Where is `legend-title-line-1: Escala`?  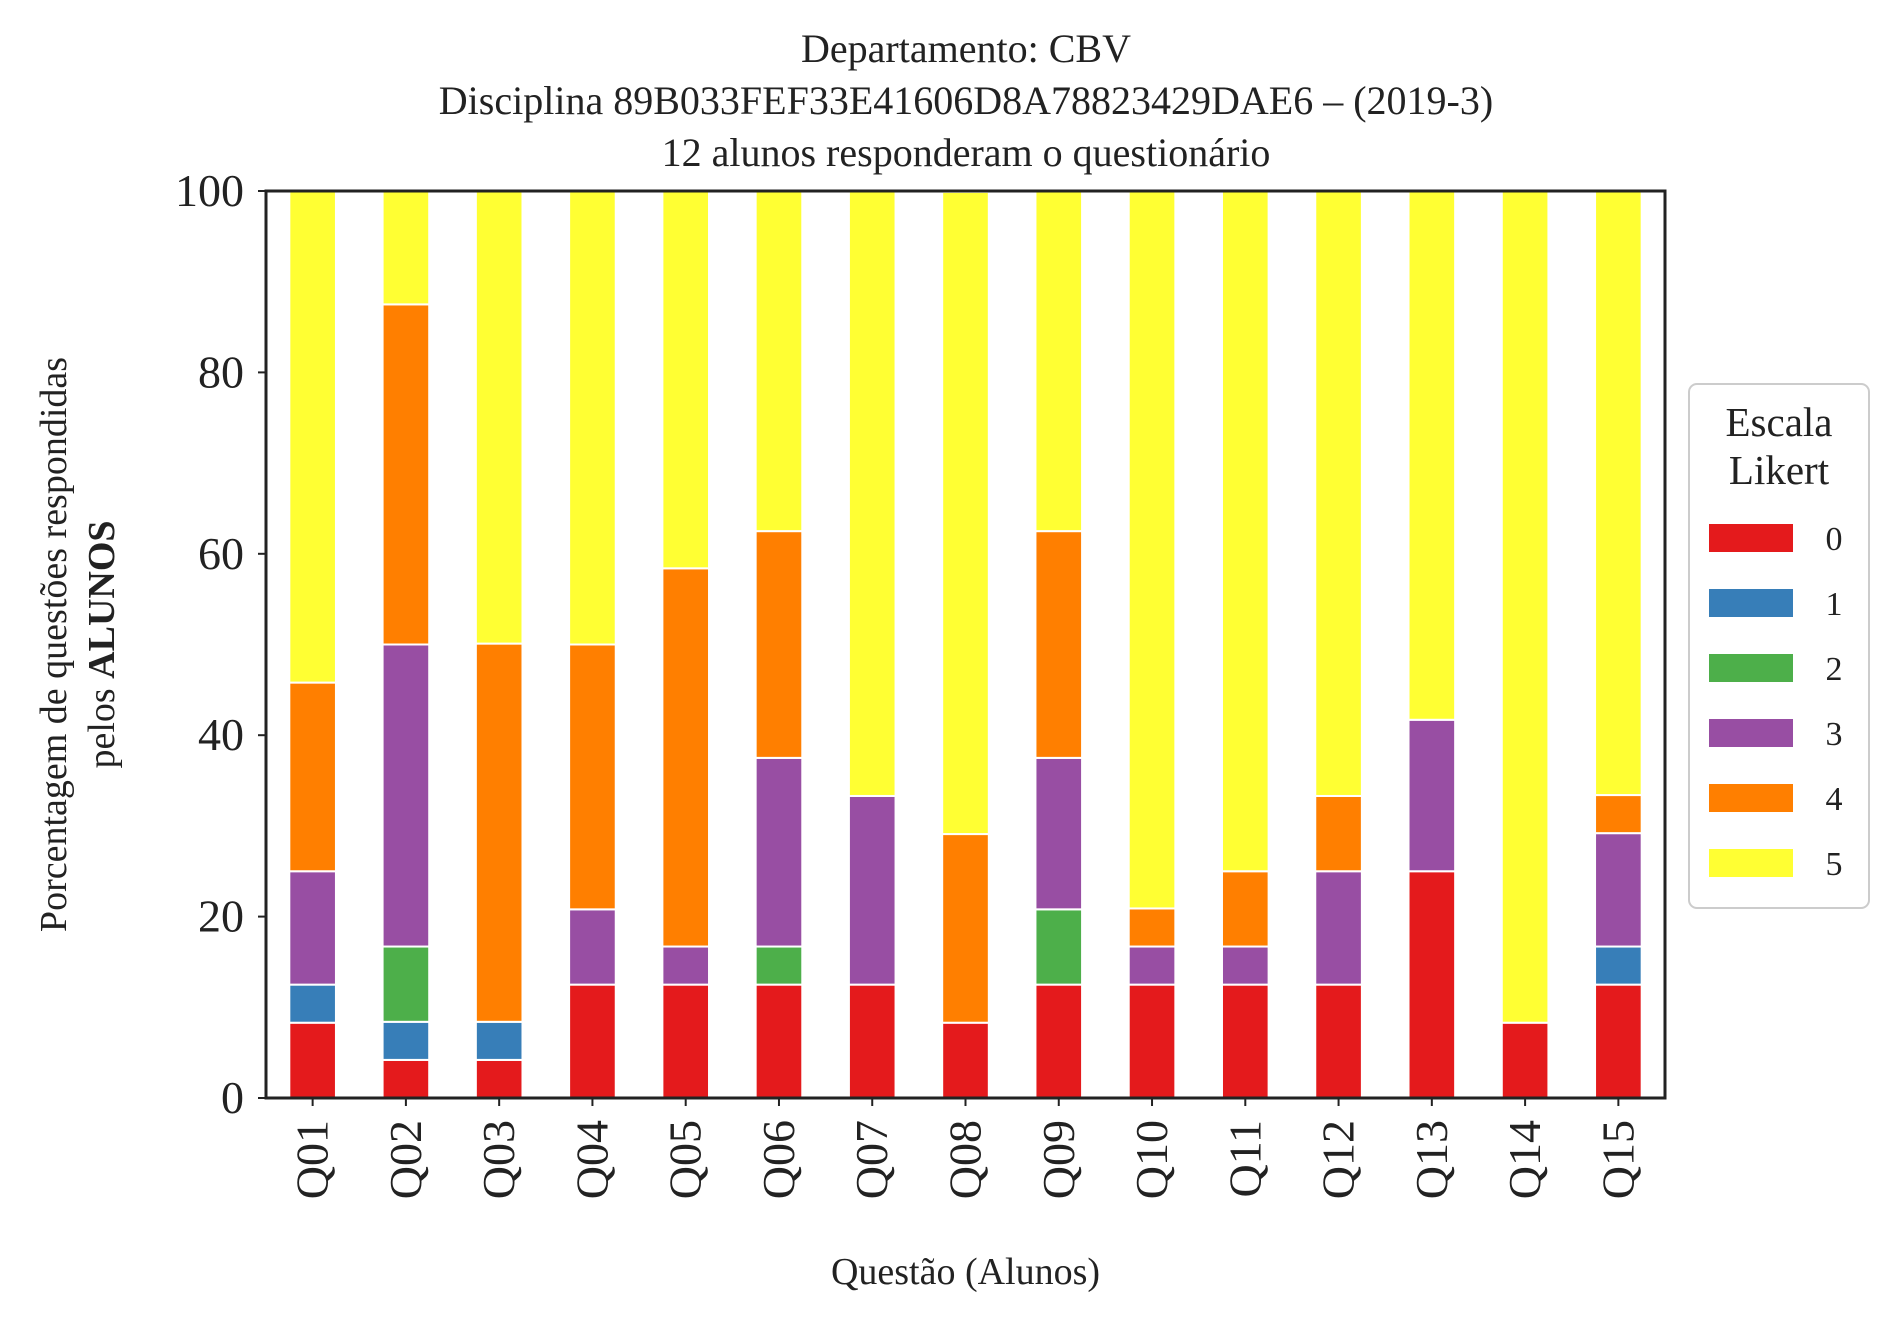
legend-title-line-1: Escala is located at coordinates (1779, 422).